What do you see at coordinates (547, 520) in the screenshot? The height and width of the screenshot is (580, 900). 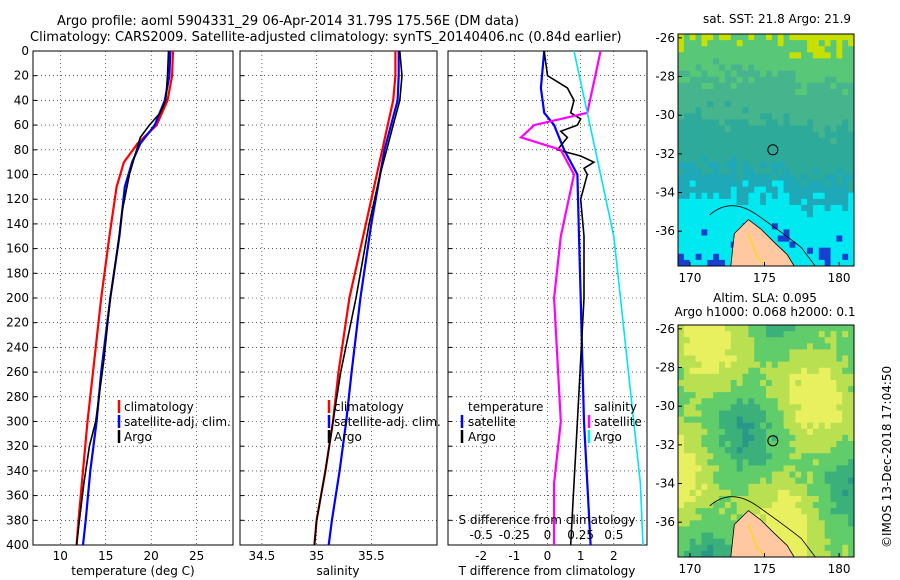 I see `diff-top-label: S difference from climatology` at bounding box center [547, 520].